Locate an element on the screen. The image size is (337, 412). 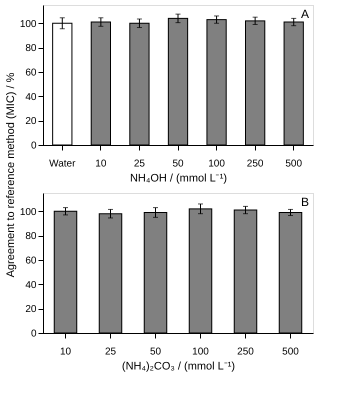
annotation: B is located at coordinates (304, 202).